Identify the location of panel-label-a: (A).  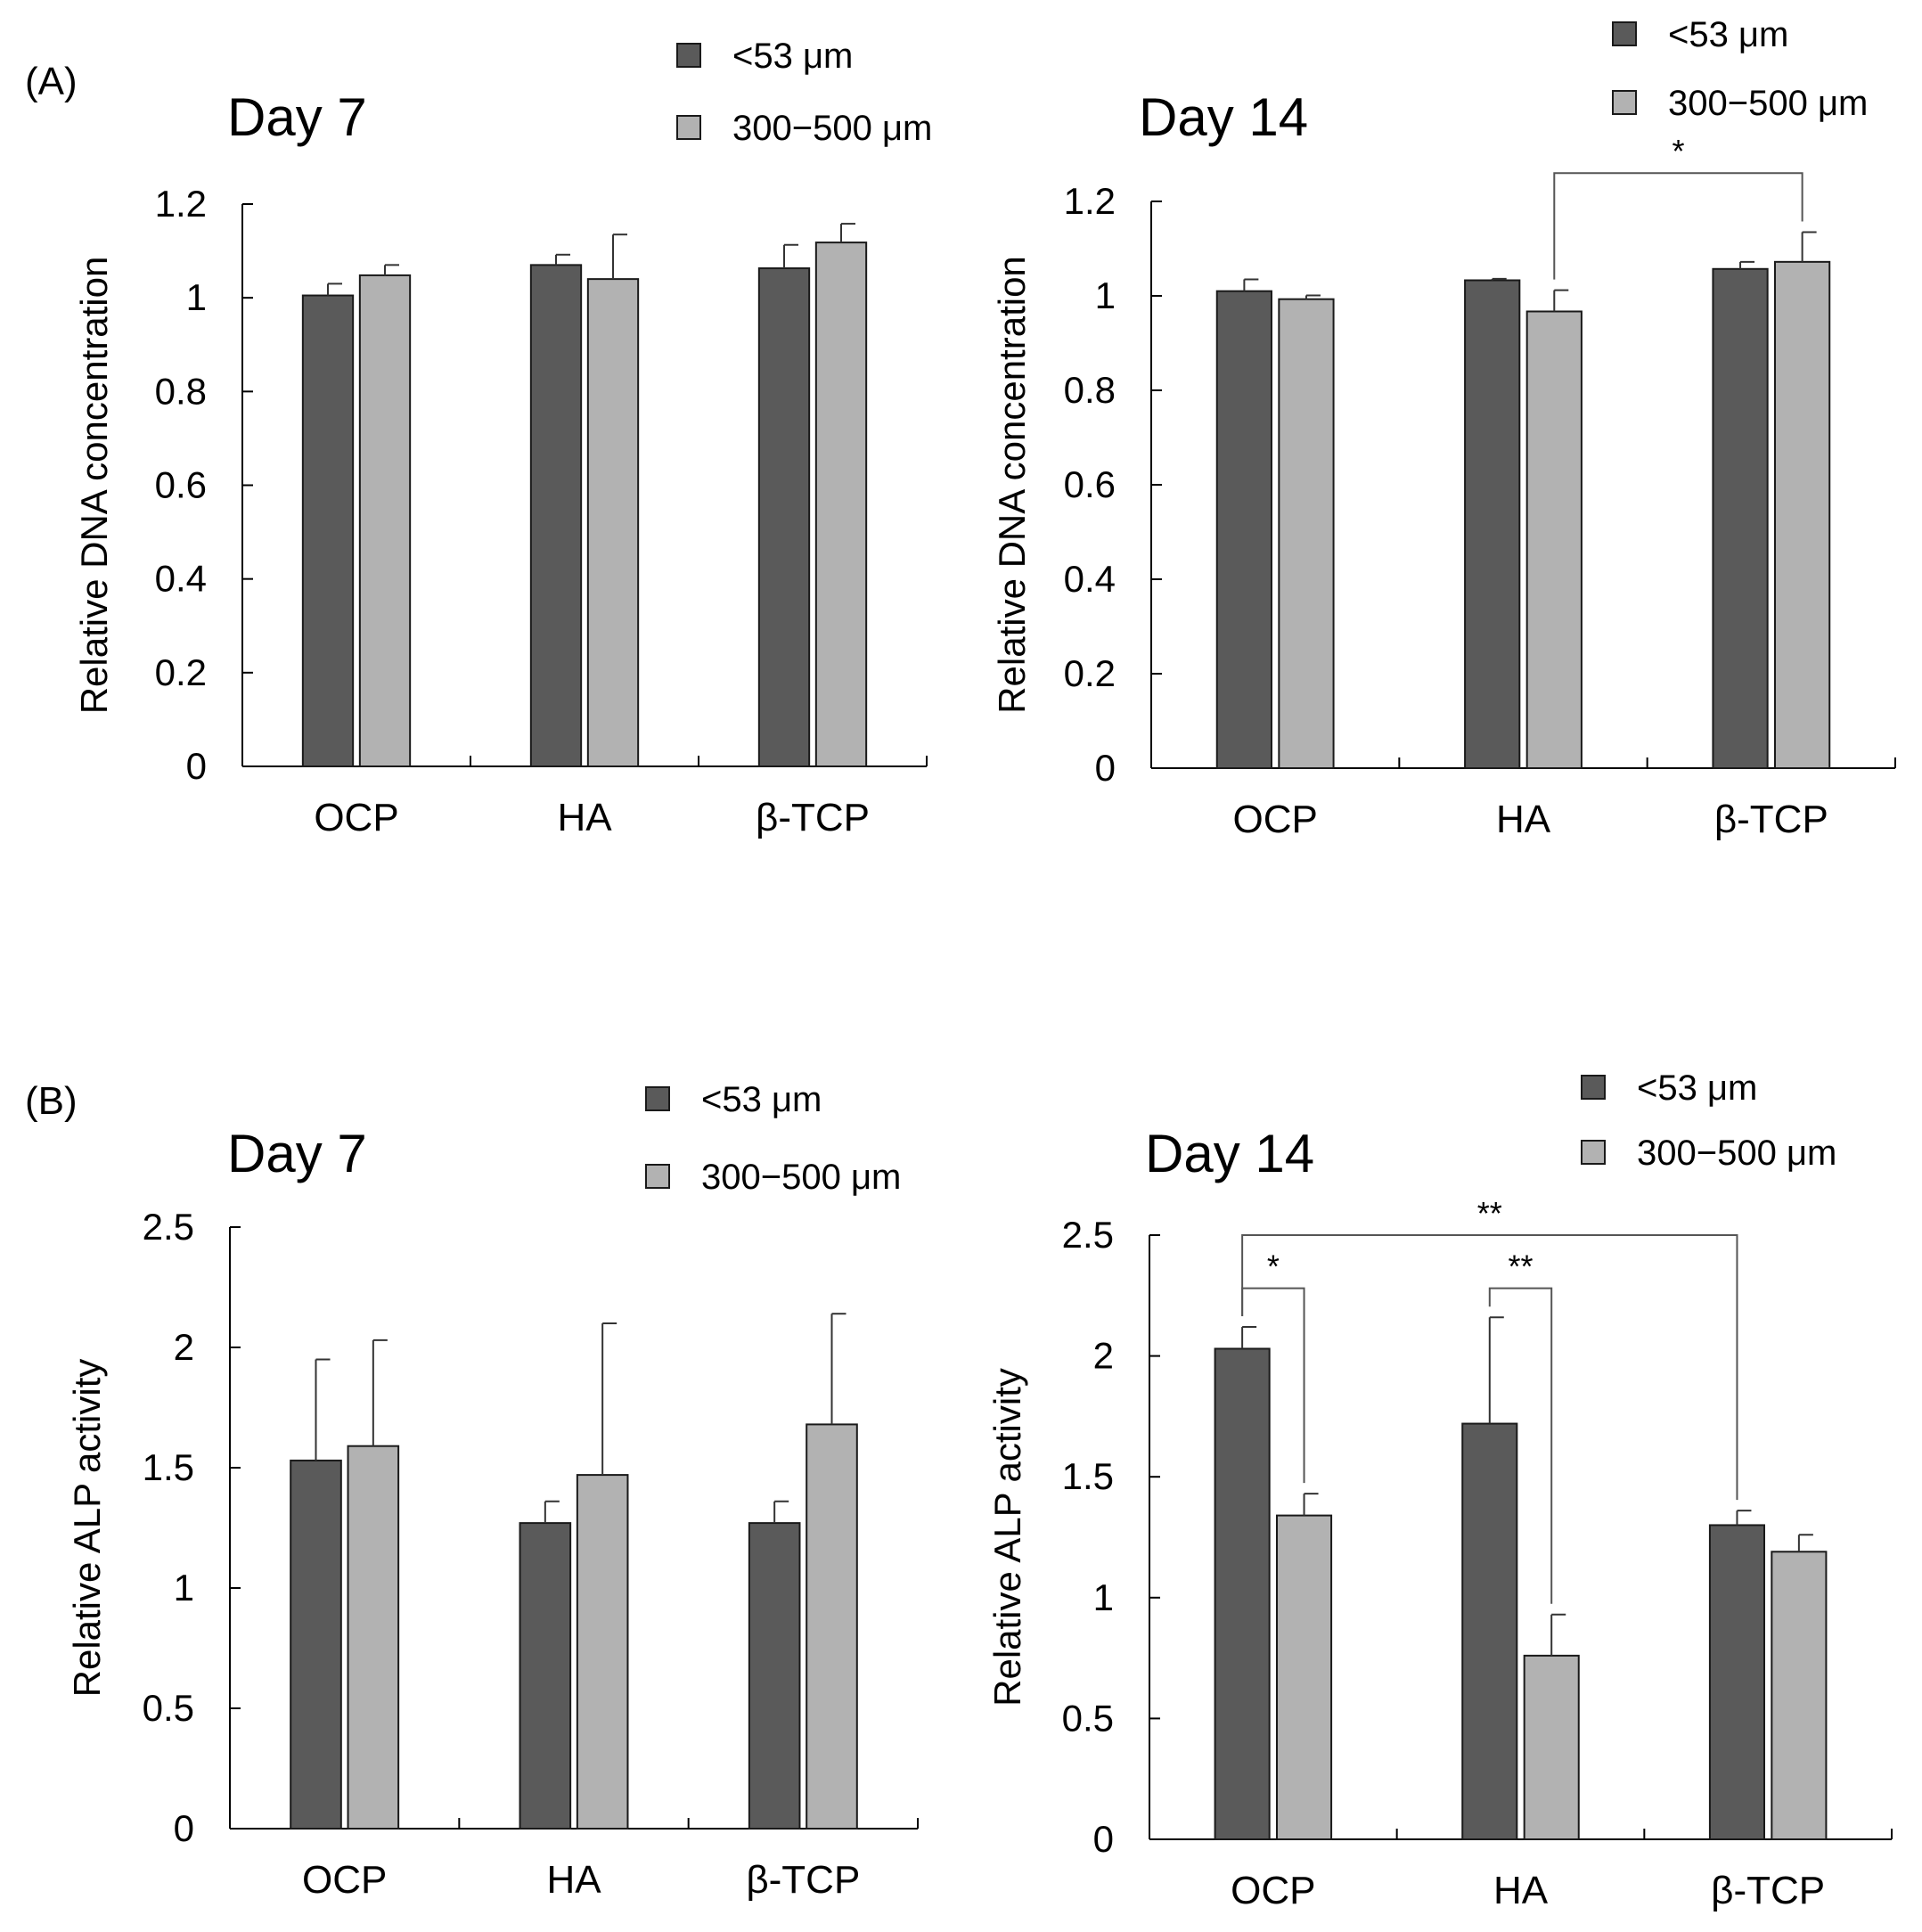
(51, 81).